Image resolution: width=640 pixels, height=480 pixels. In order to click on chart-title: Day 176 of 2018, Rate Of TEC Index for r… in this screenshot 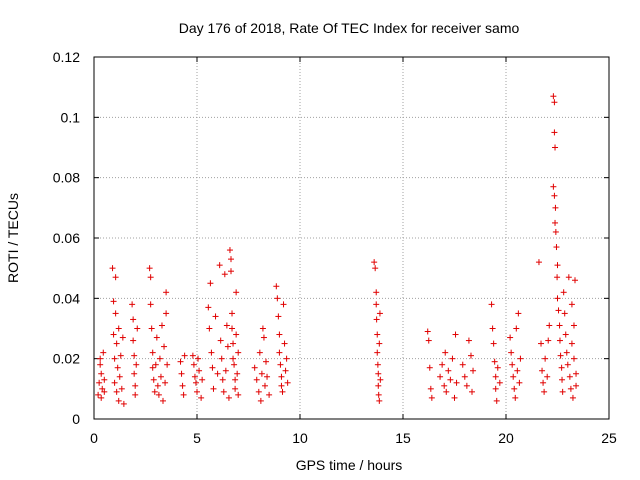, I will do `click(349, 28)`.